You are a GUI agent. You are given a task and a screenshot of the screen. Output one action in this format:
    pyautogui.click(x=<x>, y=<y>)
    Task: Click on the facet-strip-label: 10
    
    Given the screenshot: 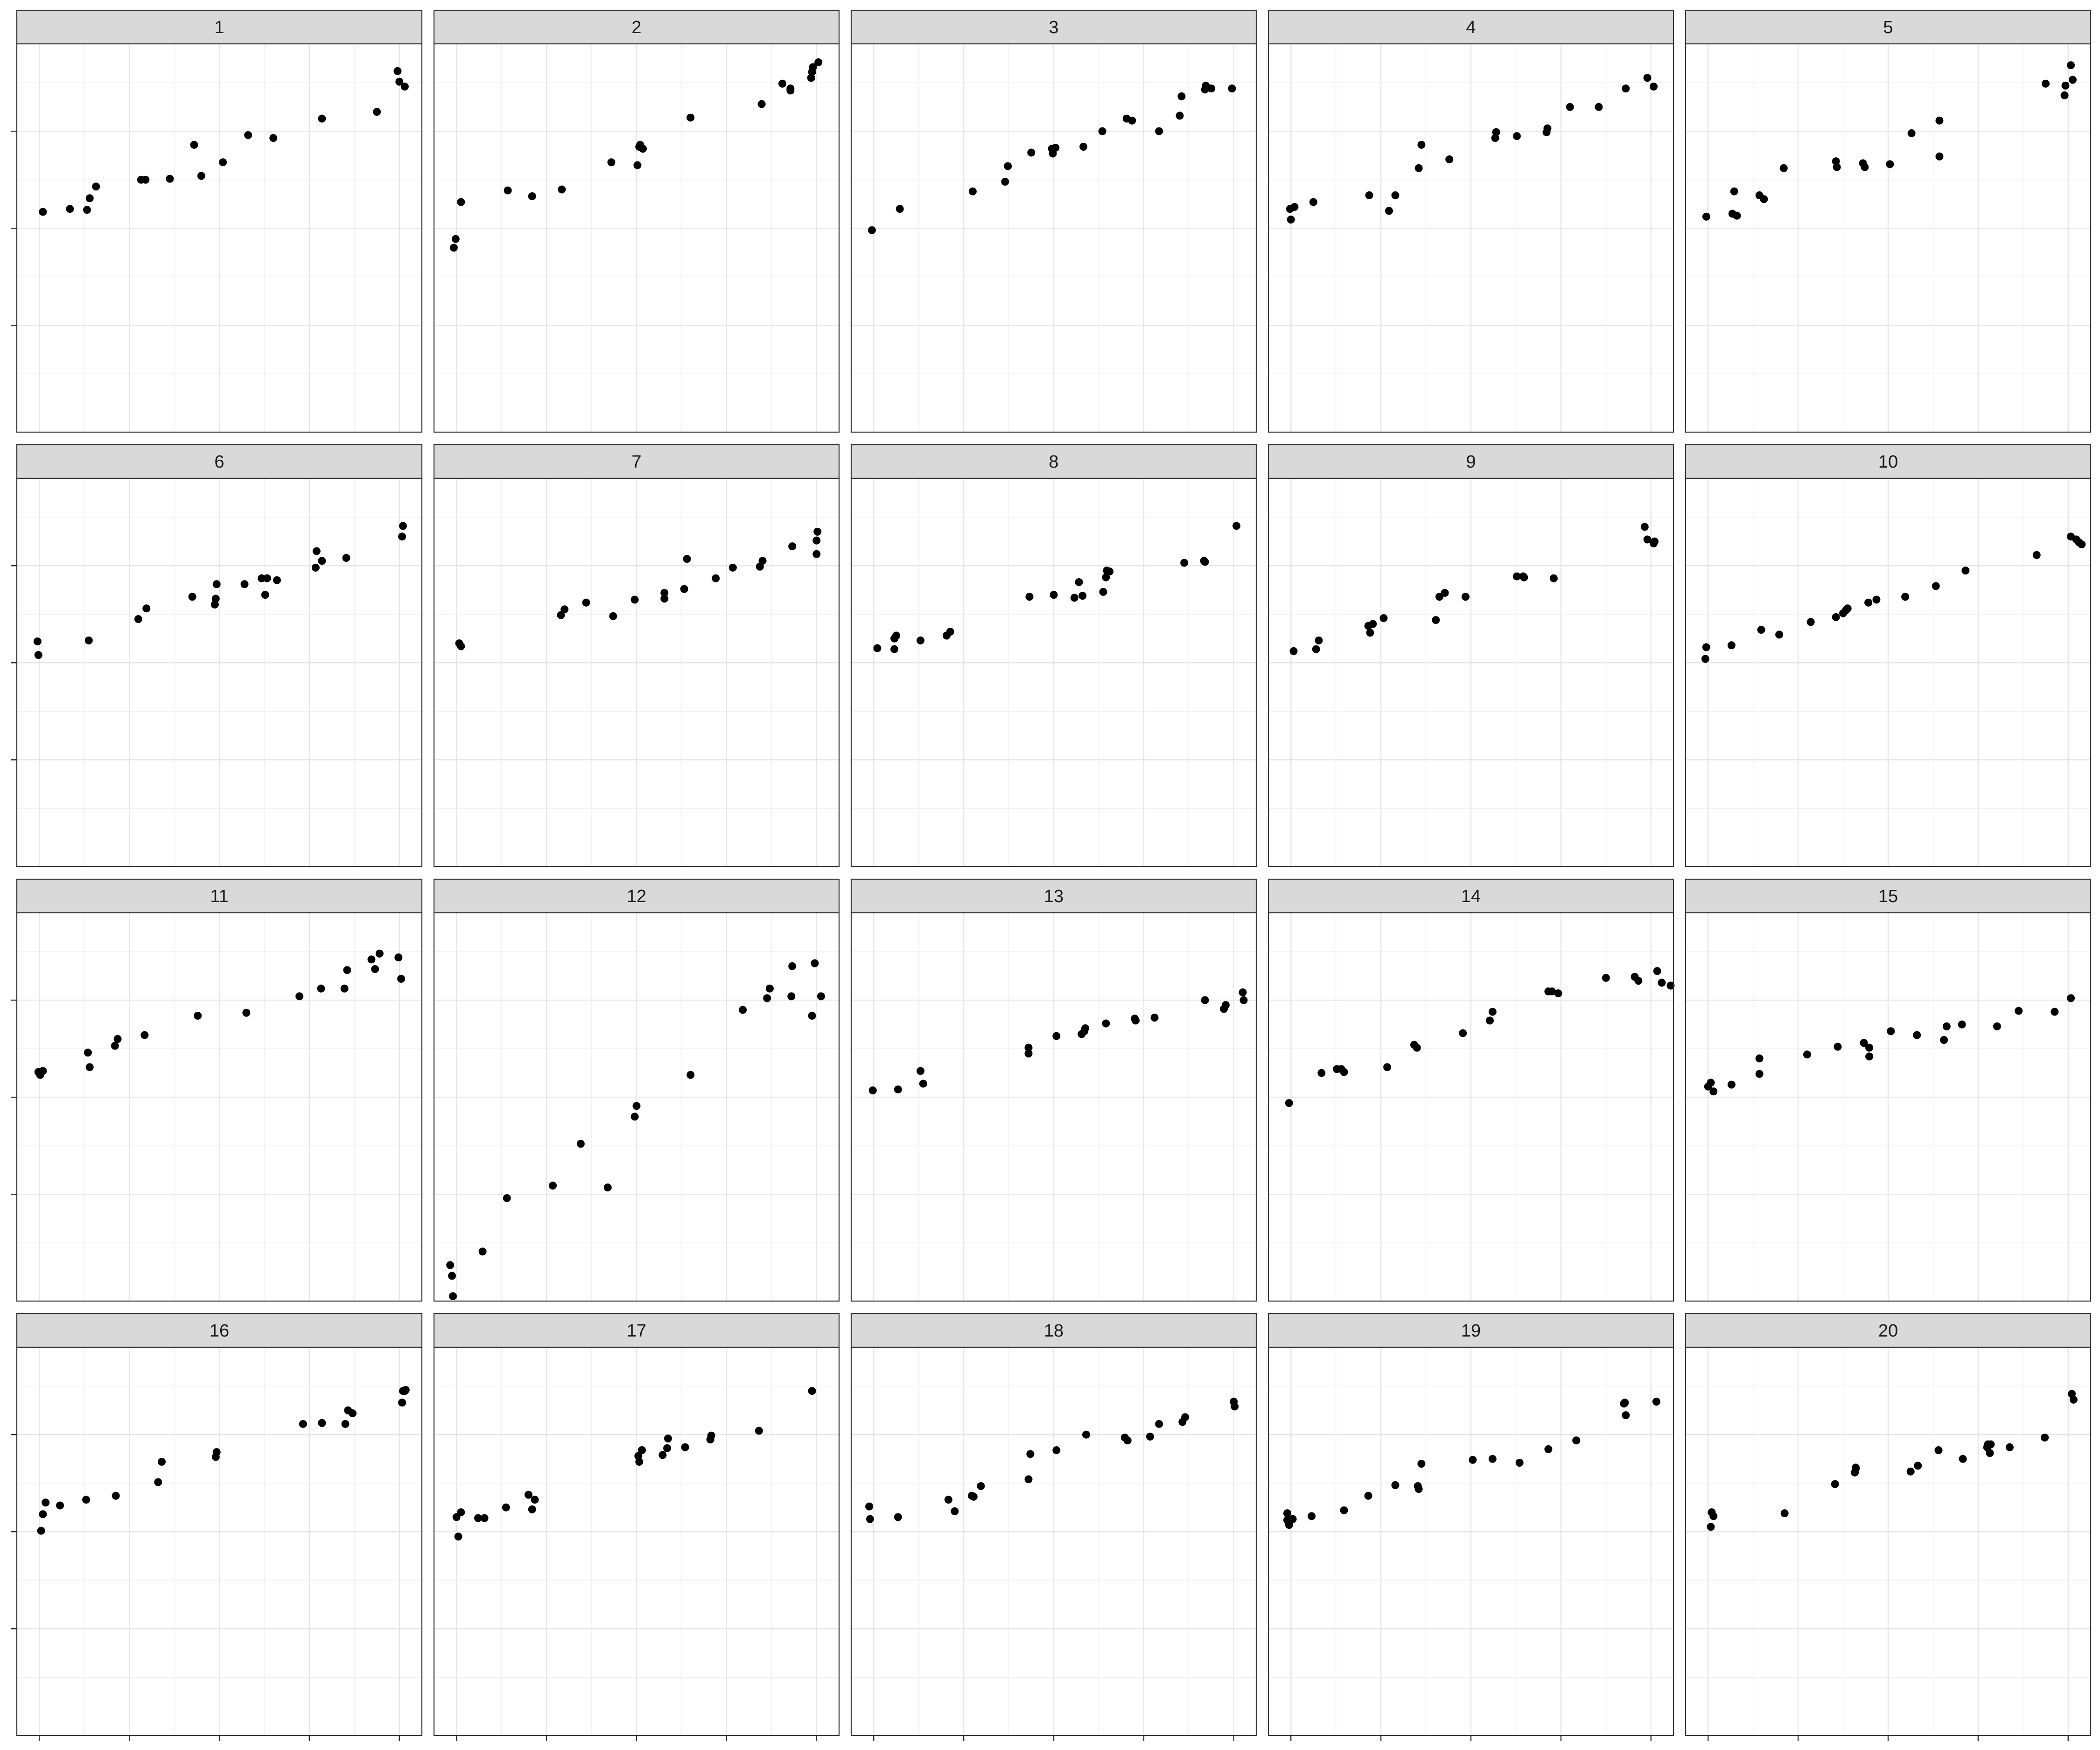 What is the action you would take?
    pyautogui.click(x=1888, y=462)
    